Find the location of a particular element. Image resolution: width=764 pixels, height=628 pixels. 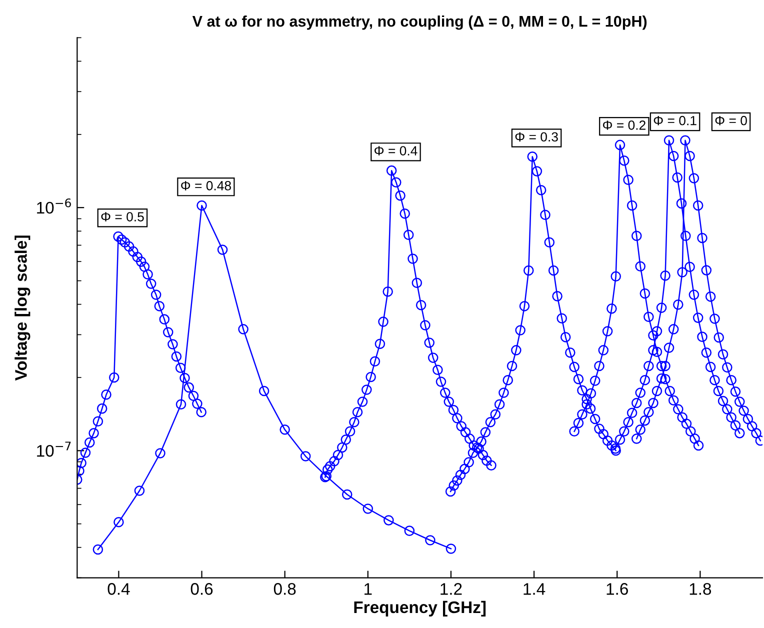

y-tick-label: 10$^{−7}$ is located at coordinates (54, 449).